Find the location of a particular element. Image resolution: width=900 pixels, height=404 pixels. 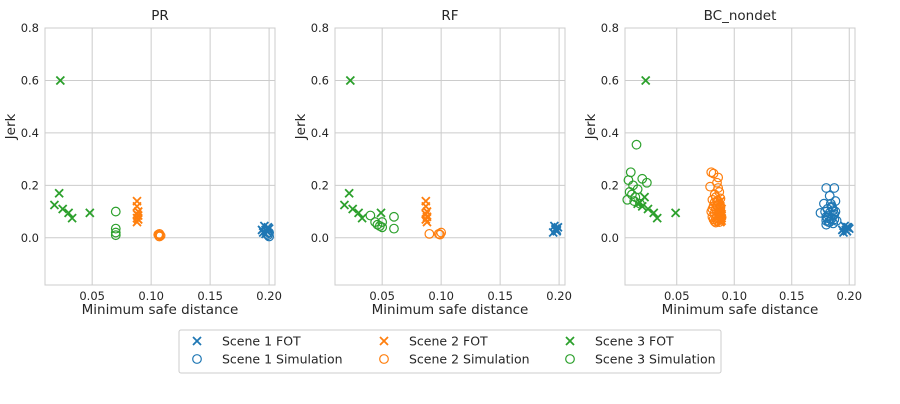

legend-label: Scene 1 Simulation is located at coordinates (282, 359).